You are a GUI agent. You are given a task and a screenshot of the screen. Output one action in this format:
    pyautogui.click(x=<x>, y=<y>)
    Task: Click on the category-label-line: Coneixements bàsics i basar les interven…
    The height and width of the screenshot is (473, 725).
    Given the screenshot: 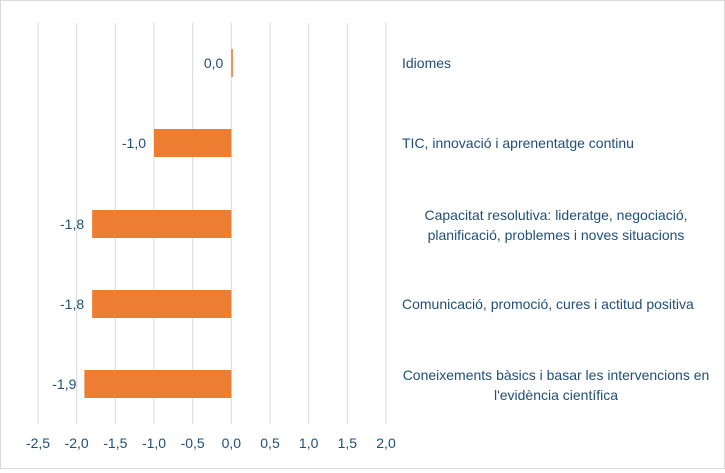 What is the action you would take?
    pyautogui.click(x=556, y=375)
    